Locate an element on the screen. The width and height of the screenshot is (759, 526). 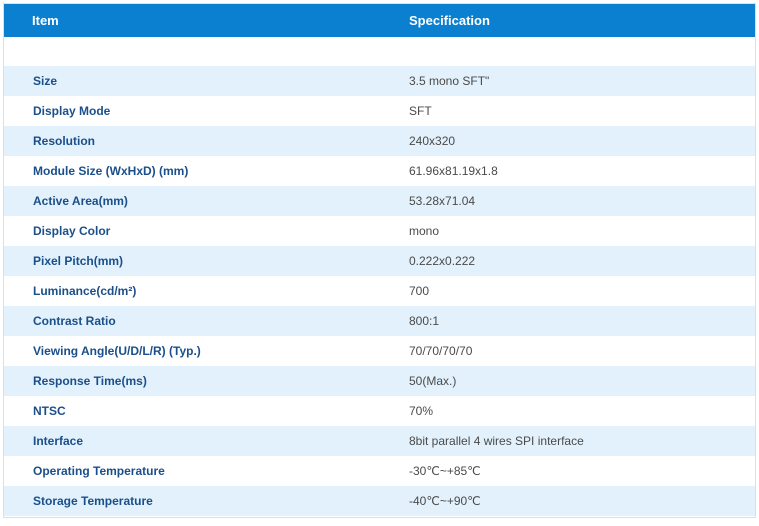
table-row: Luminance(cd/m²) 700 is located at coordinates (379, 291).